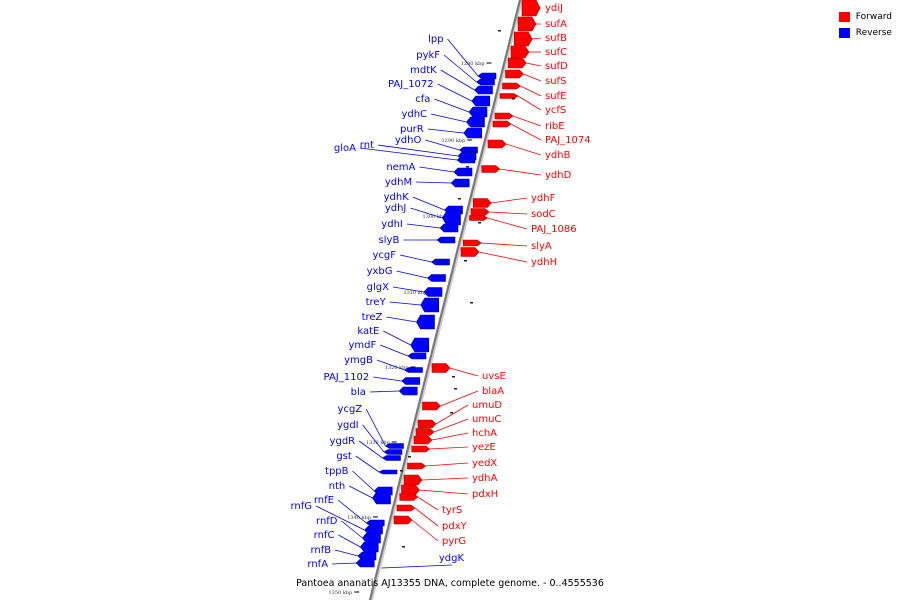  I want to click on gene-label: yezE, so click(484, 447).